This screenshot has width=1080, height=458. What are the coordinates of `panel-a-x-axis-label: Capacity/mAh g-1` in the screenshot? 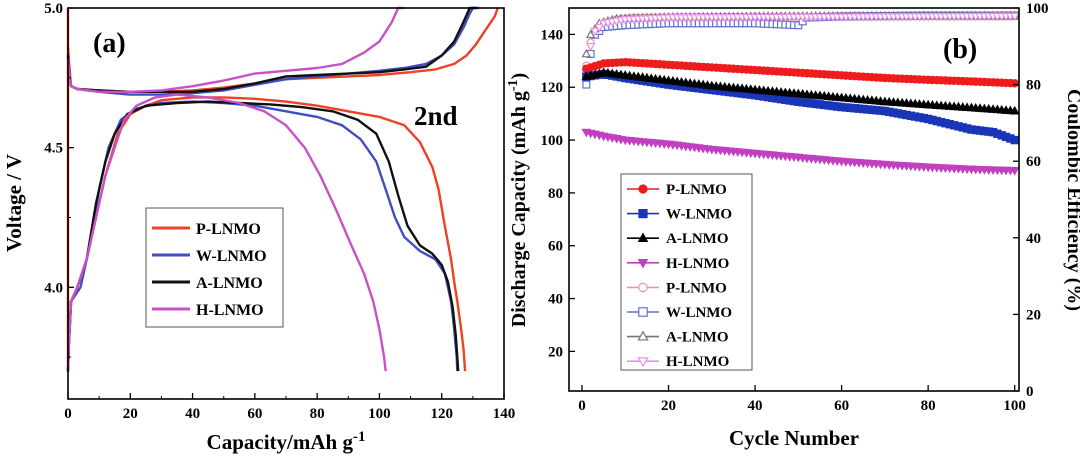 It's located at (286, 441).